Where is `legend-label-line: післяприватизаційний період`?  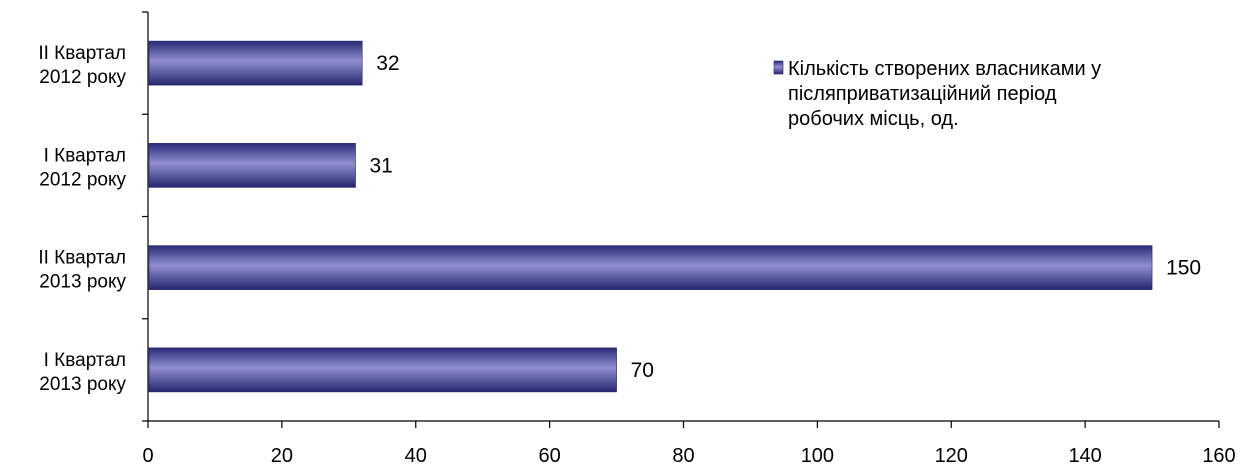 legend-label-line: післяприватизаційний період is located at coordinates (922, 94).